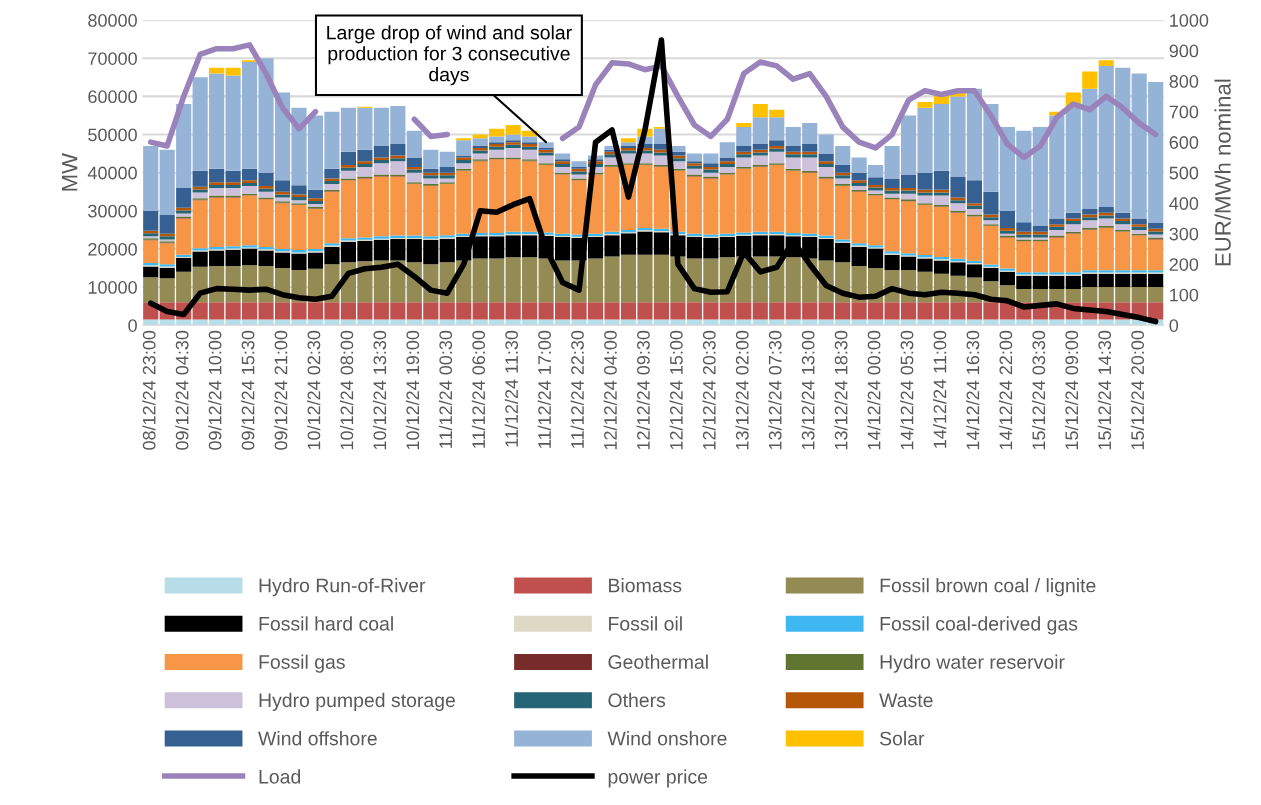 The image size is (1261, 805). What do you see at coordinates (215, 390) in the screenshot?
I see `x-tick-label: 09/12/24 10:00` at bounding box center [215, 390].